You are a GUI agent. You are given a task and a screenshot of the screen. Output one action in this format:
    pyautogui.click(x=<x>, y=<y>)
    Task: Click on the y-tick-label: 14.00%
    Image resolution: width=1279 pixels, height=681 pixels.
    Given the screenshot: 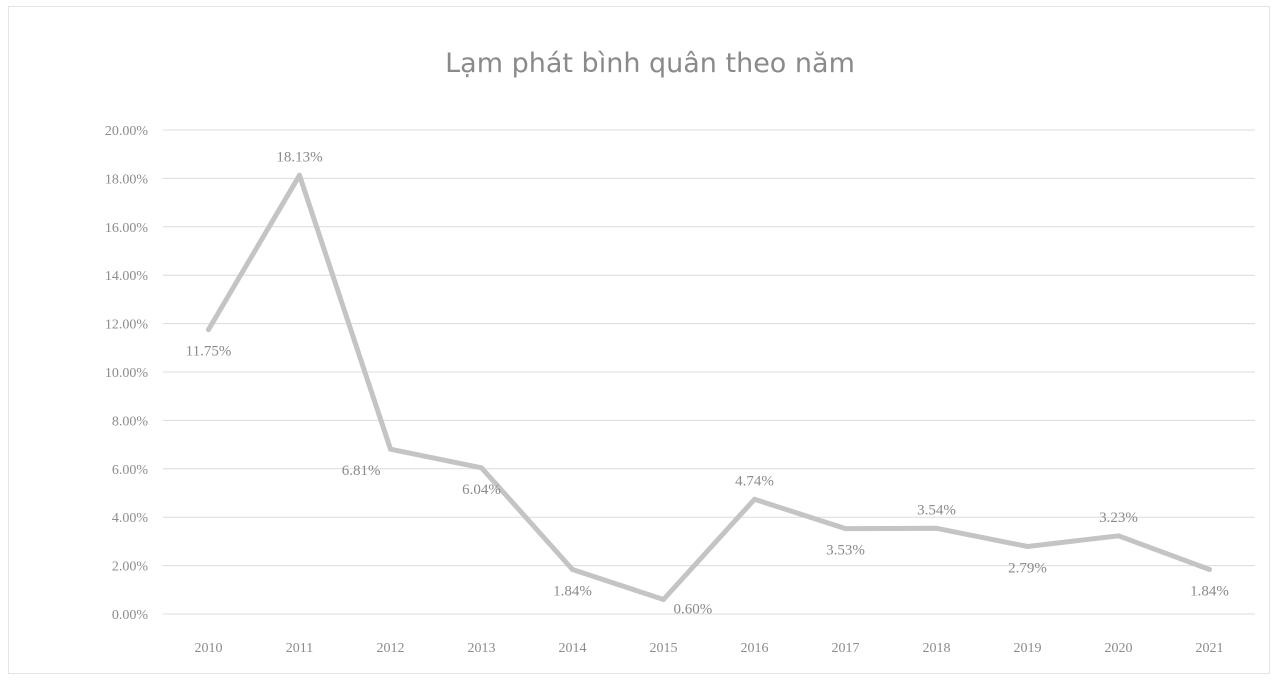 What is the action you would take?
    pyautogui.click(x=127, y=276)
    